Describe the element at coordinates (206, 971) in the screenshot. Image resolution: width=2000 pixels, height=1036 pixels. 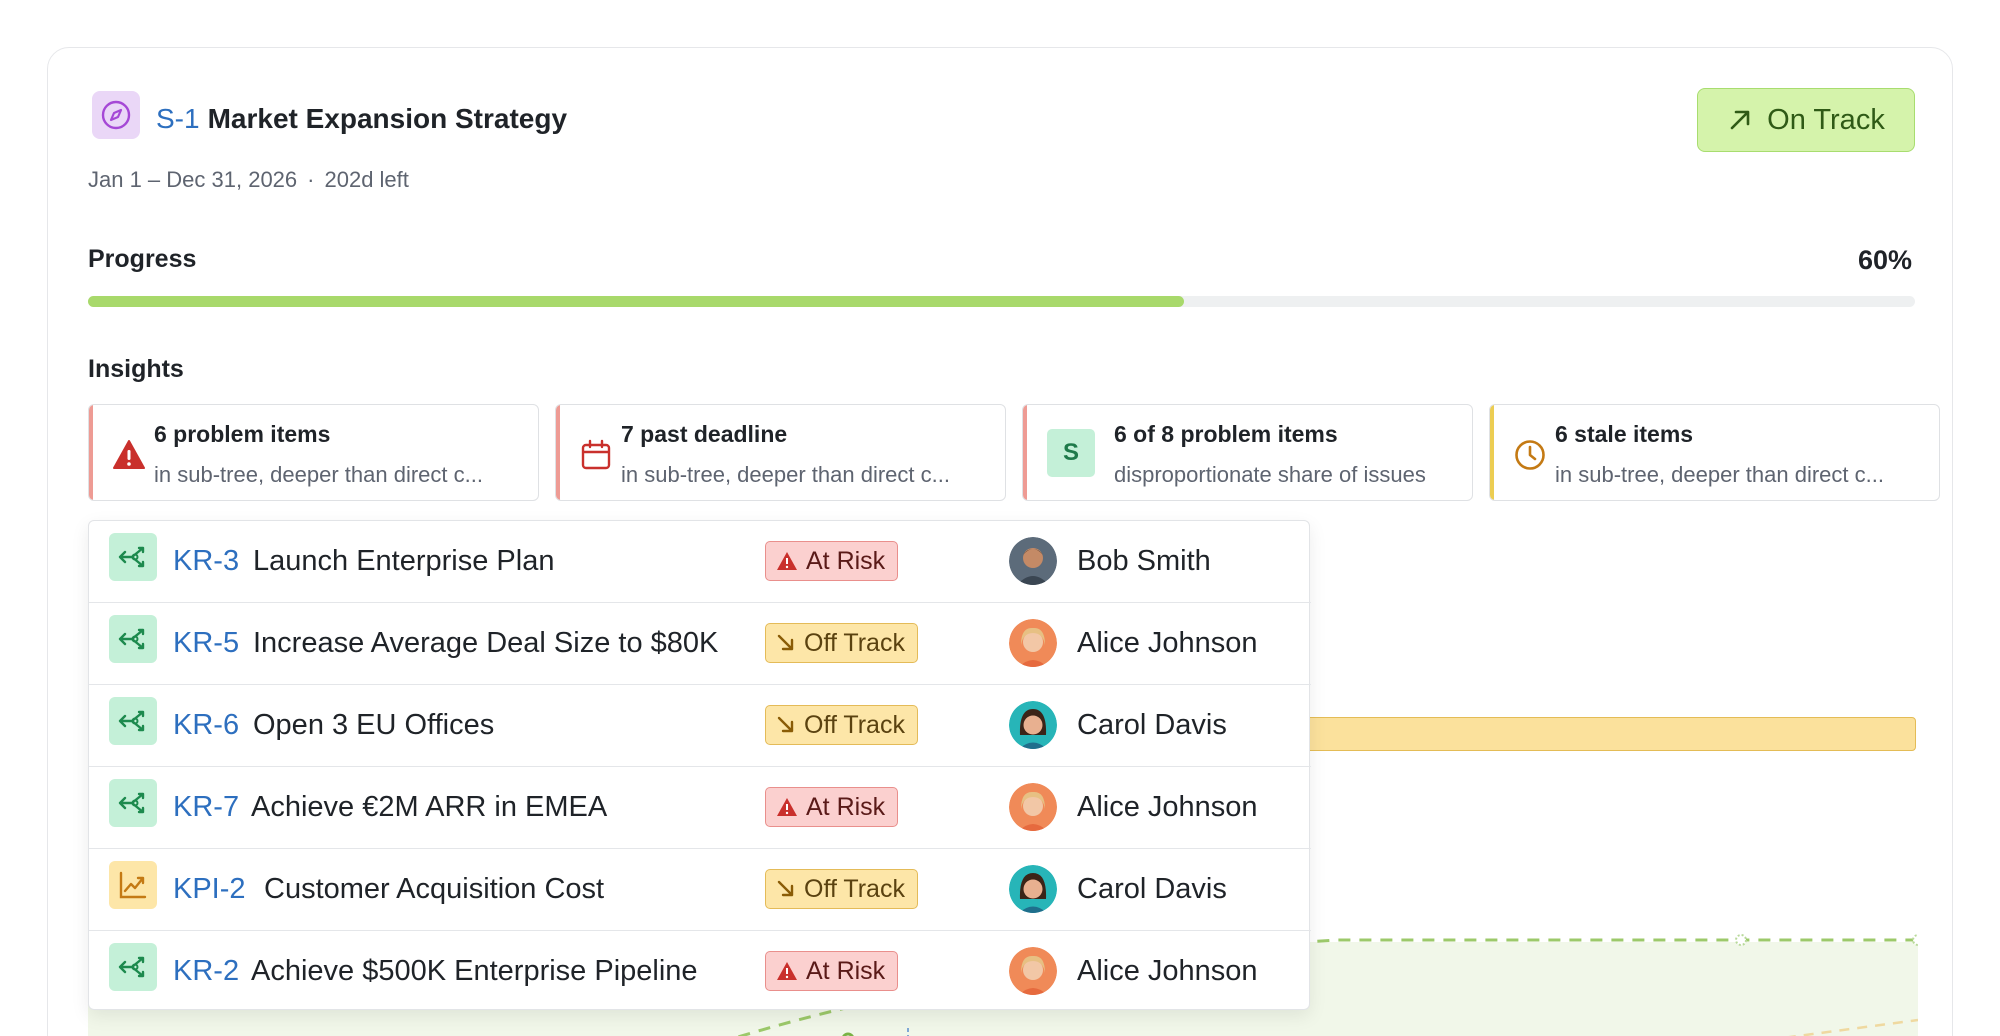
I see `item-id: KR-2` at that location.